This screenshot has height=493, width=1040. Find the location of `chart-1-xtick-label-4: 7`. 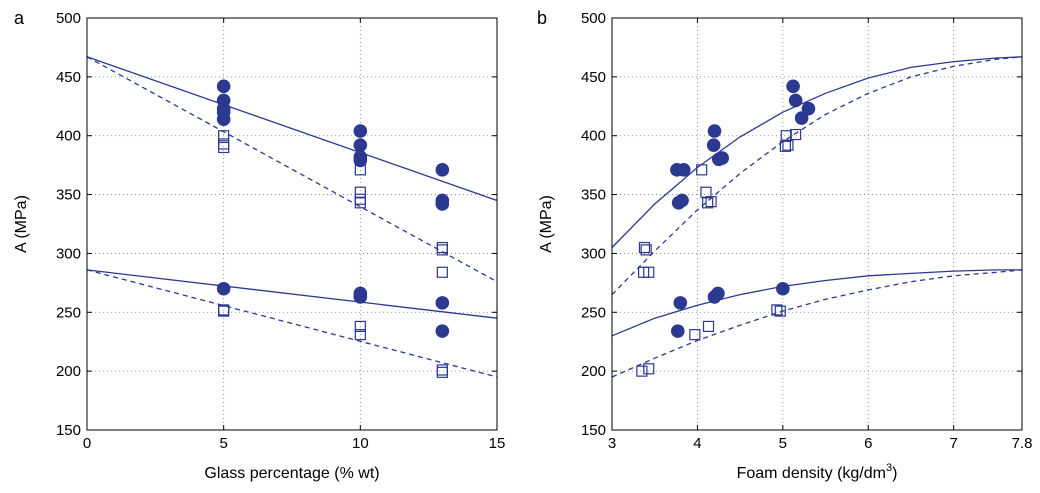

chart-1-xtick-label-4: 7 is located at coordinates (953, 443).